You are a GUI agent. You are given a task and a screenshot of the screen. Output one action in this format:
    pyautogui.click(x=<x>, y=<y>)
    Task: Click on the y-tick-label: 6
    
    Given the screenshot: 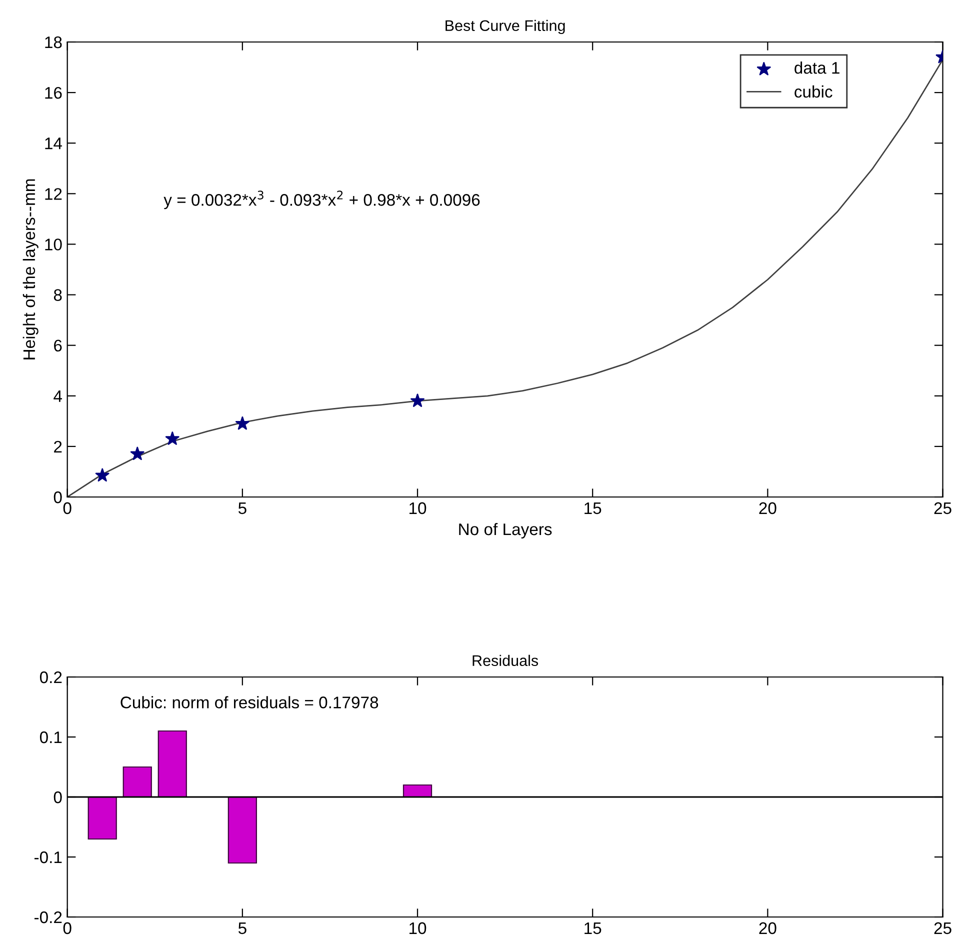 What is the action you would take?
    pyautogui.click(x=58, y=346)
    